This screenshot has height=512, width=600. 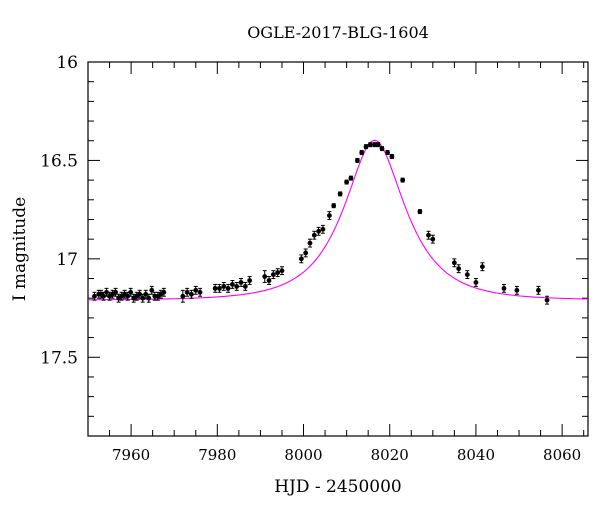 What do you see at coordinates (346, 455) in the screenshot?
I see `x-tick-labels: 7960 7980 8000 8020 8040 8060` at bounding box center [346, 455].